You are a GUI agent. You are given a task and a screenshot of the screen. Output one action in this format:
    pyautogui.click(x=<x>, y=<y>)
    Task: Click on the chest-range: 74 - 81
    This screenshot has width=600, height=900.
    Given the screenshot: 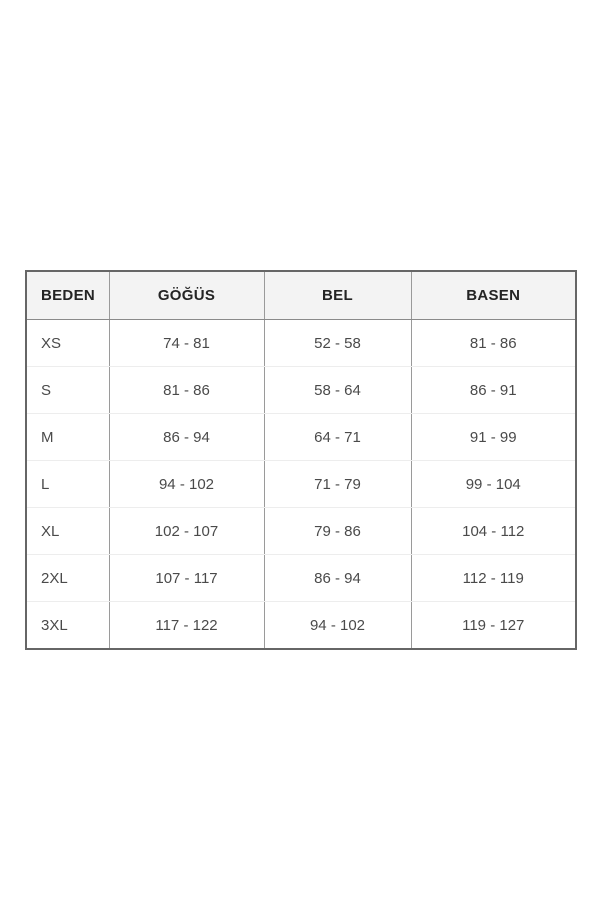 What is the action you would take?
    pyautogui.click(x=187, y=343)
    